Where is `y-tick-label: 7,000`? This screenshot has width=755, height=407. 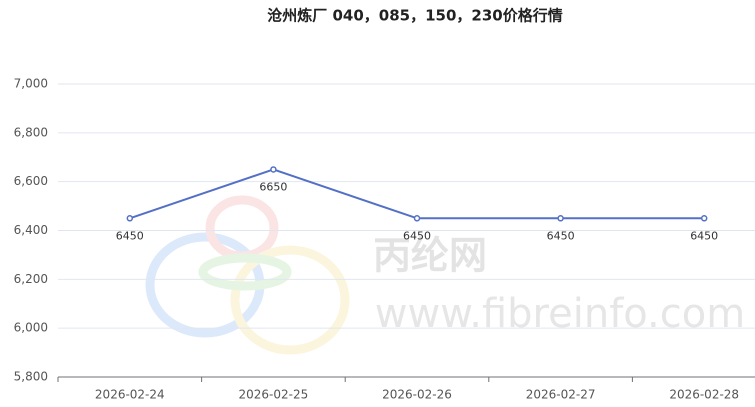 y-tick-label: 7,000 is located at coordinates (31, 84).